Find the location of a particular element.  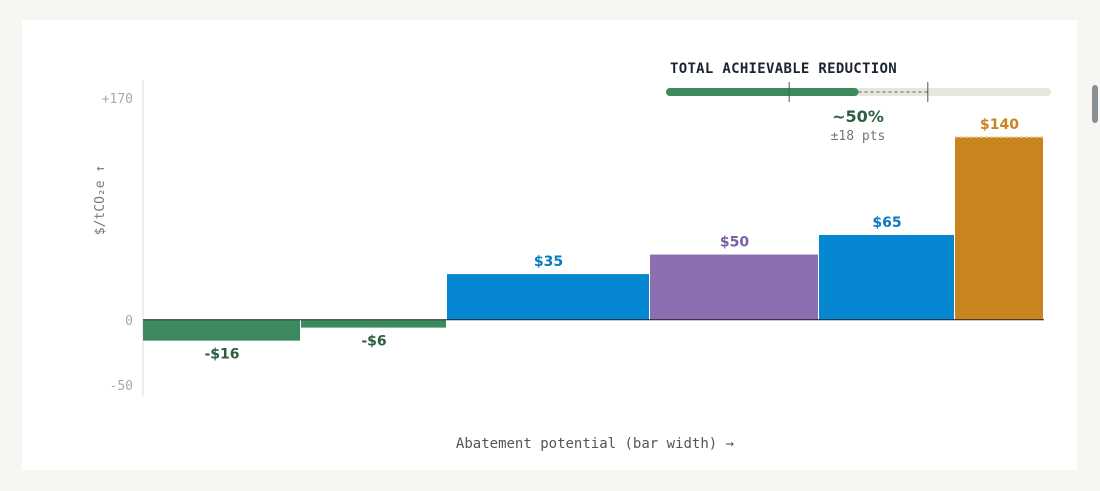

annotation-range: ±18 pts is located at coordinates (858, 136).